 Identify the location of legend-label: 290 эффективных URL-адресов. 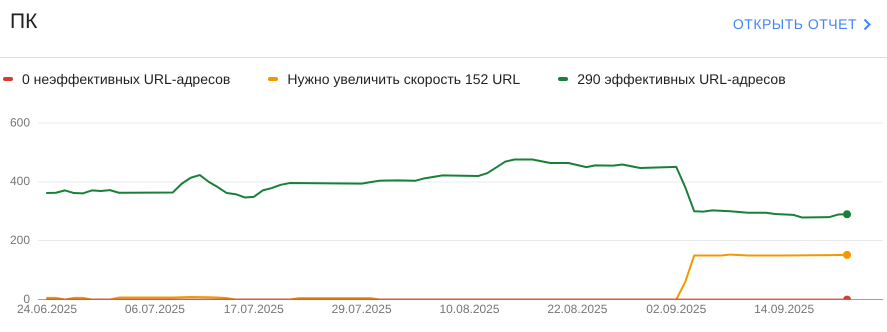
(681, 79).